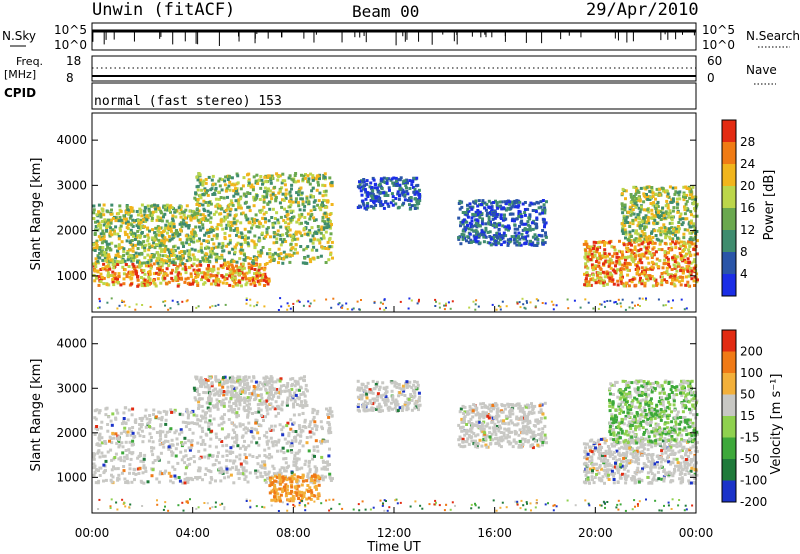  I want to click on nsearch-label: N.Search, so click(773, 36).